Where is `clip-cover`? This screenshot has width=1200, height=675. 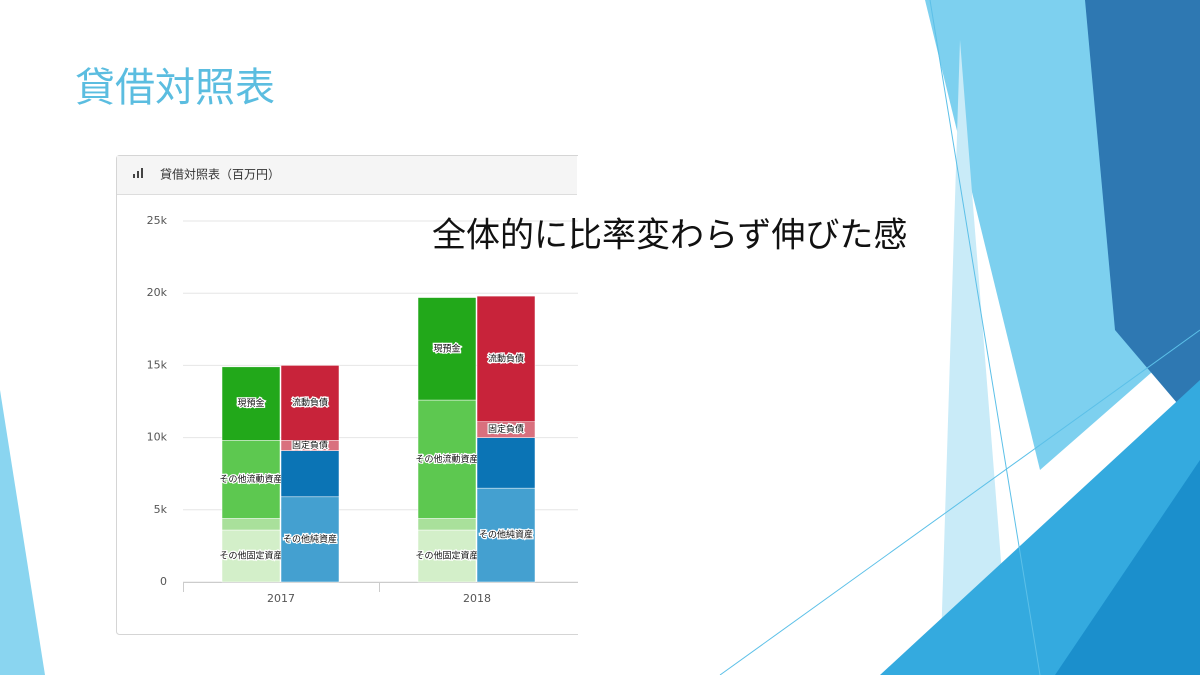 clip-cover is located at coordinates (585, 395).